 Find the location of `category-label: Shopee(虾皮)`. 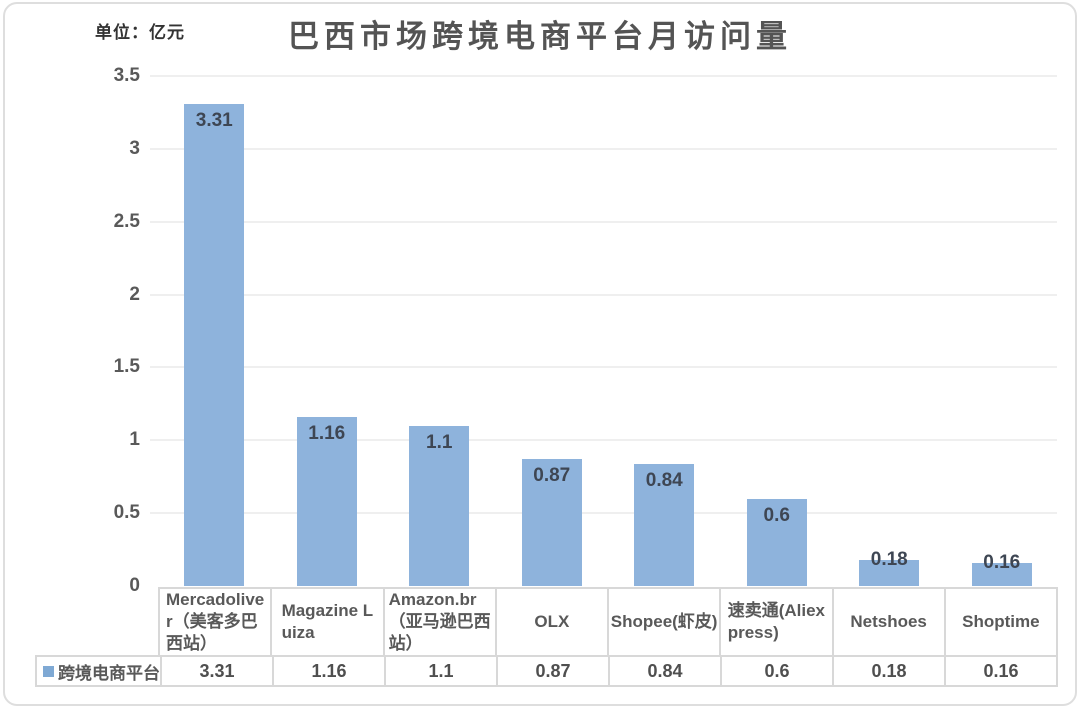

category-label: Shopee(虾皮) is located at coordinates (664, 621).